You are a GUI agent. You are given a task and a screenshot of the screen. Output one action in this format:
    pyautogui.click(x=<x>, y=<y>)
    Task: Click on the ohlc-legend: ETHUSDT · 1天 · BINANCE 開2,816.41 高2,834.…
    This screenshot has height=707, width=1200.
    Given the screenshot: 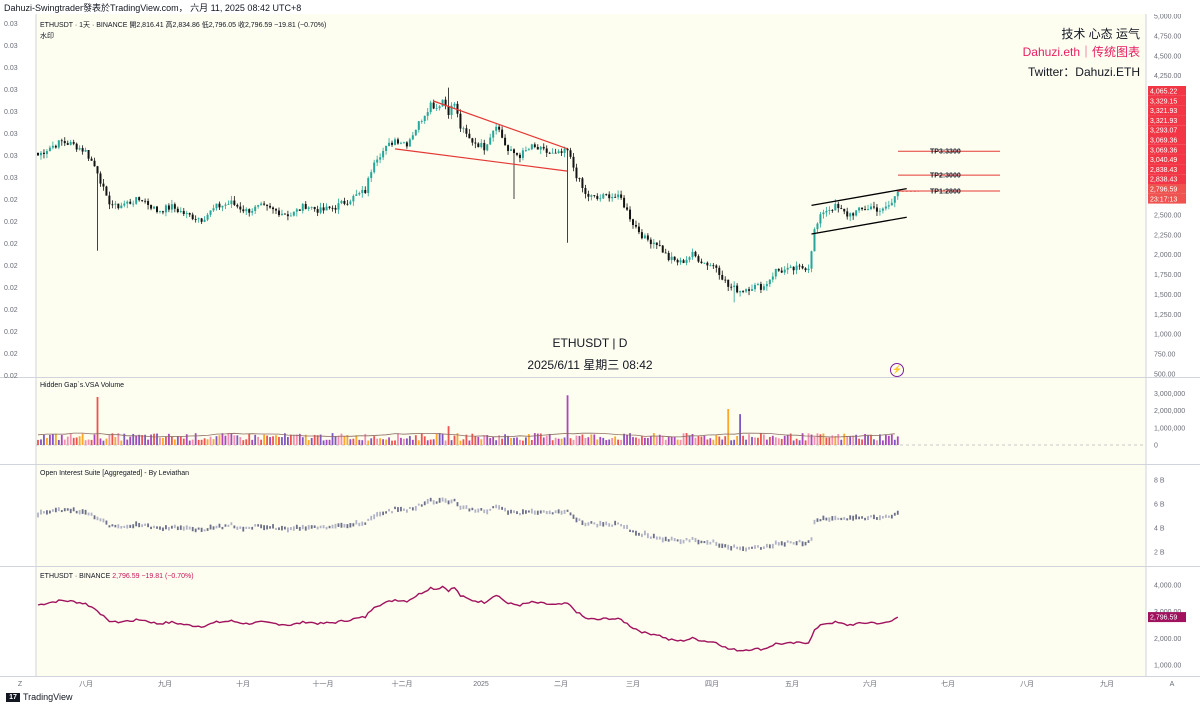 What is the action you would take?
    pyautogui.click(x=183, y=25)
    